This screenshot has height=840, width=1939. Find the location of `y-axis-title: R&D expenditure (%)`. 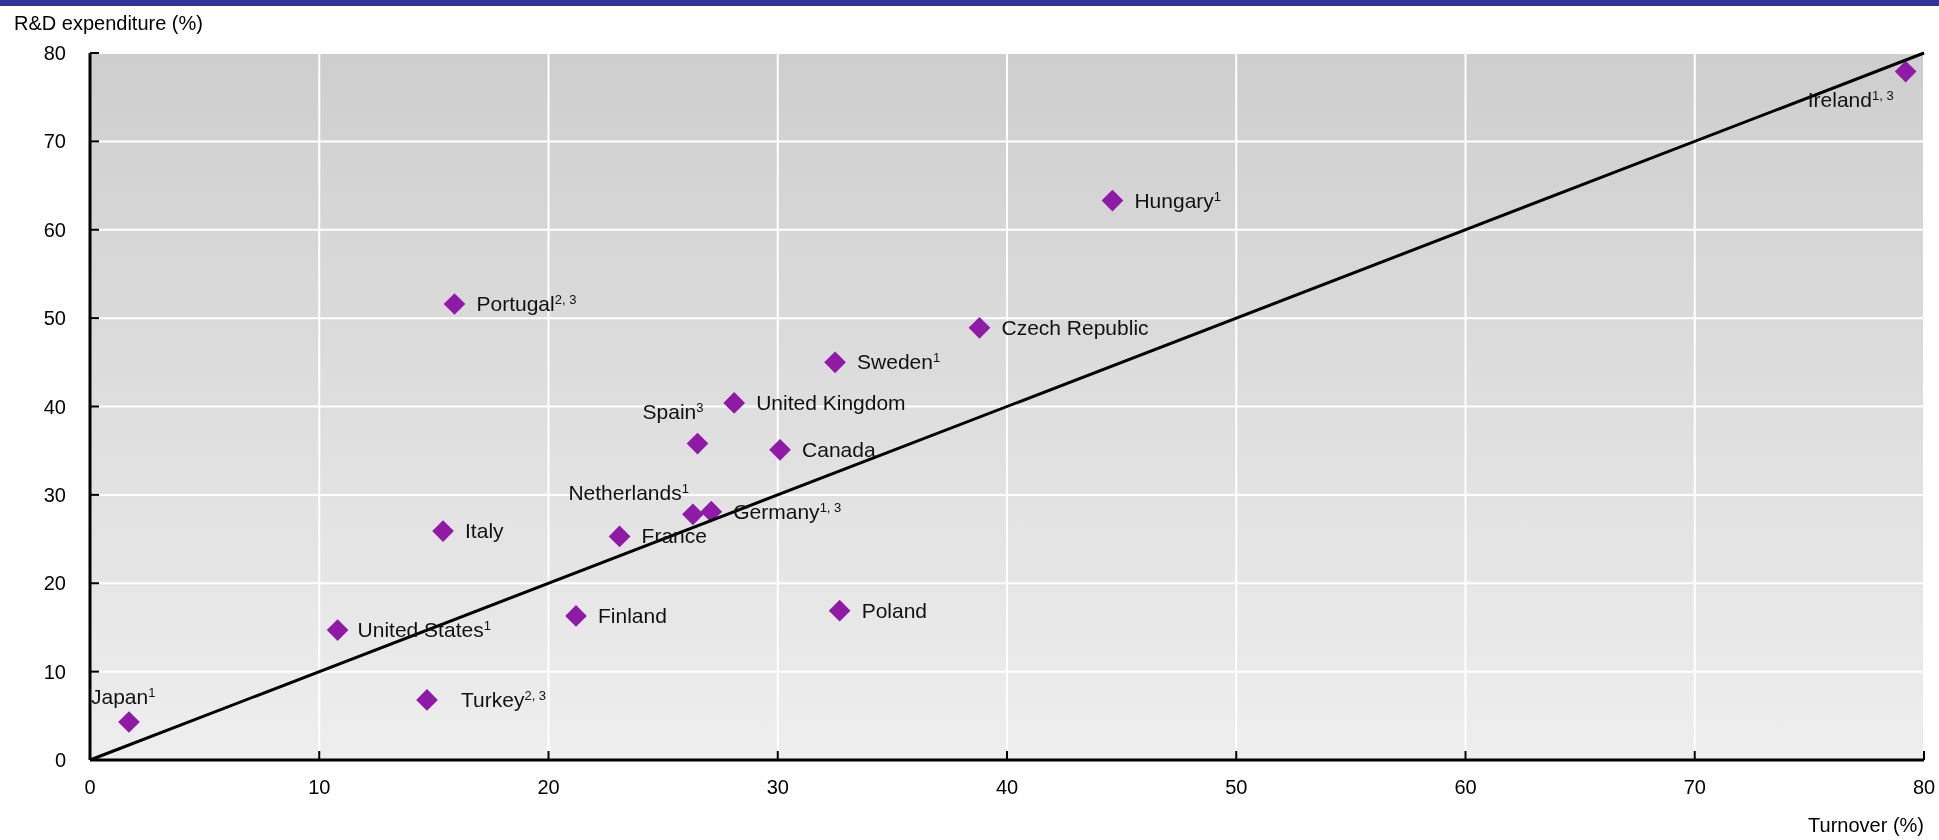

y-axis-title: R&D expenditure (%) is located at coordinates (108, 23).